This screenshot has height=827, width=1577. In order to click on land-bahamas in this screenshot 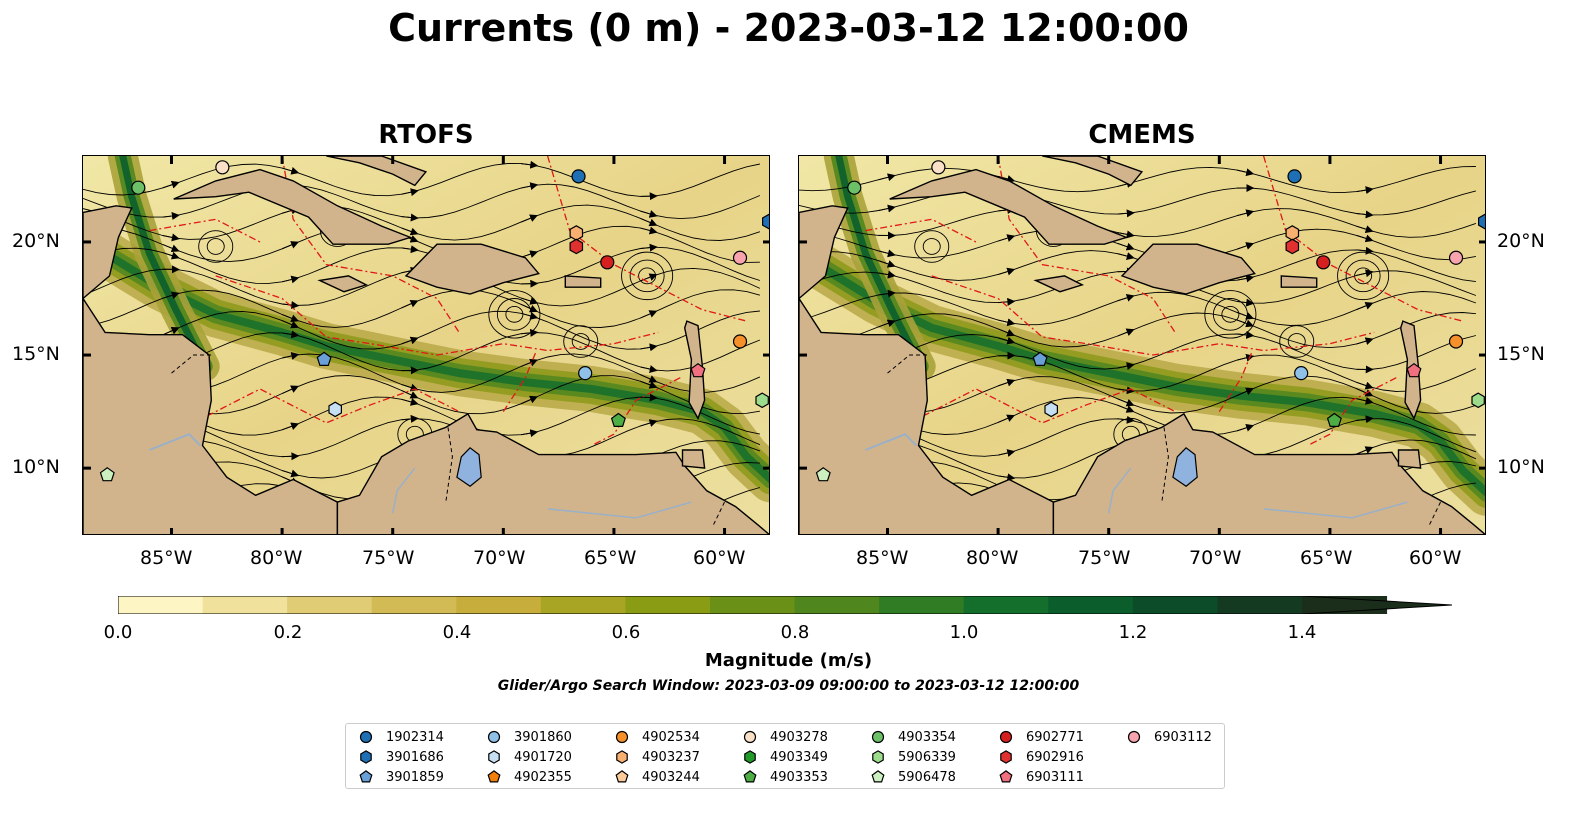, I will do `click(377, 171)`.